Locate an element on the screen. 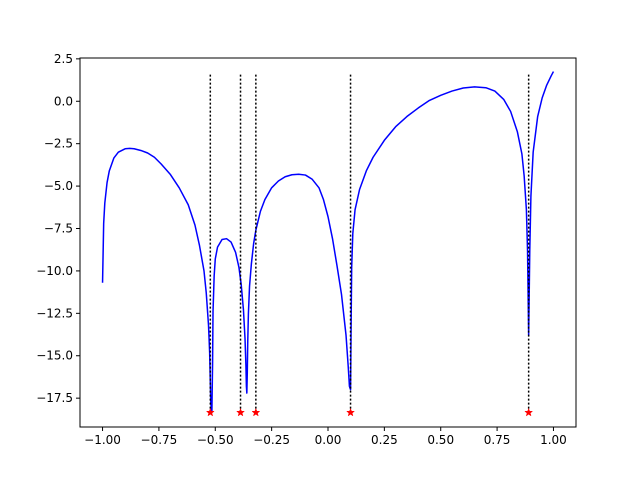  x-tick-label: −0.75 is located at coordinates (159, 440).